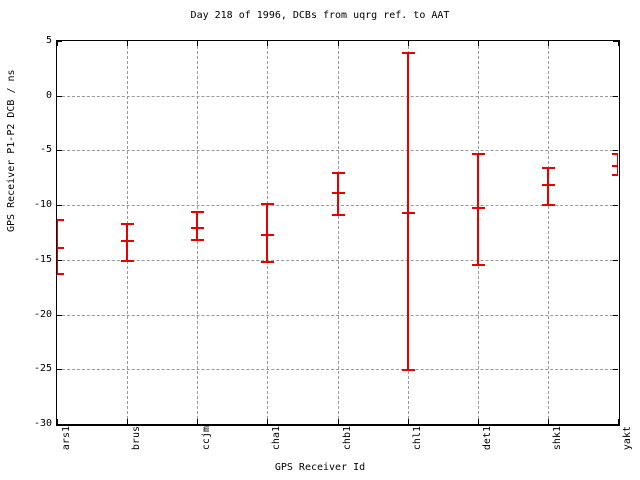  I want to click on y-tick-label: -20, so click(42, 314).